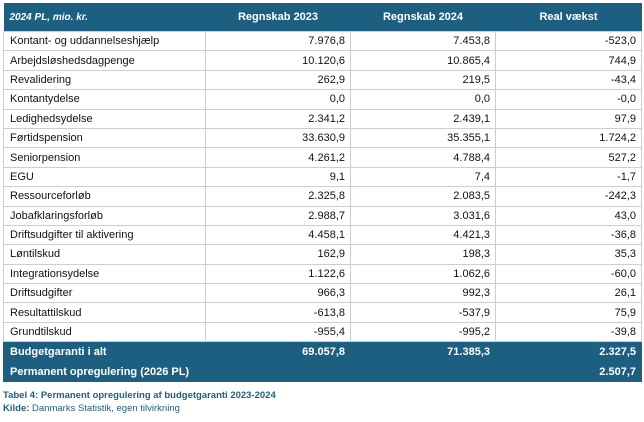  Describe the element at coordinates (104, 17) in the screenshot. I see `header-unit-label: 2024 PL, mio. kr.` at that location.